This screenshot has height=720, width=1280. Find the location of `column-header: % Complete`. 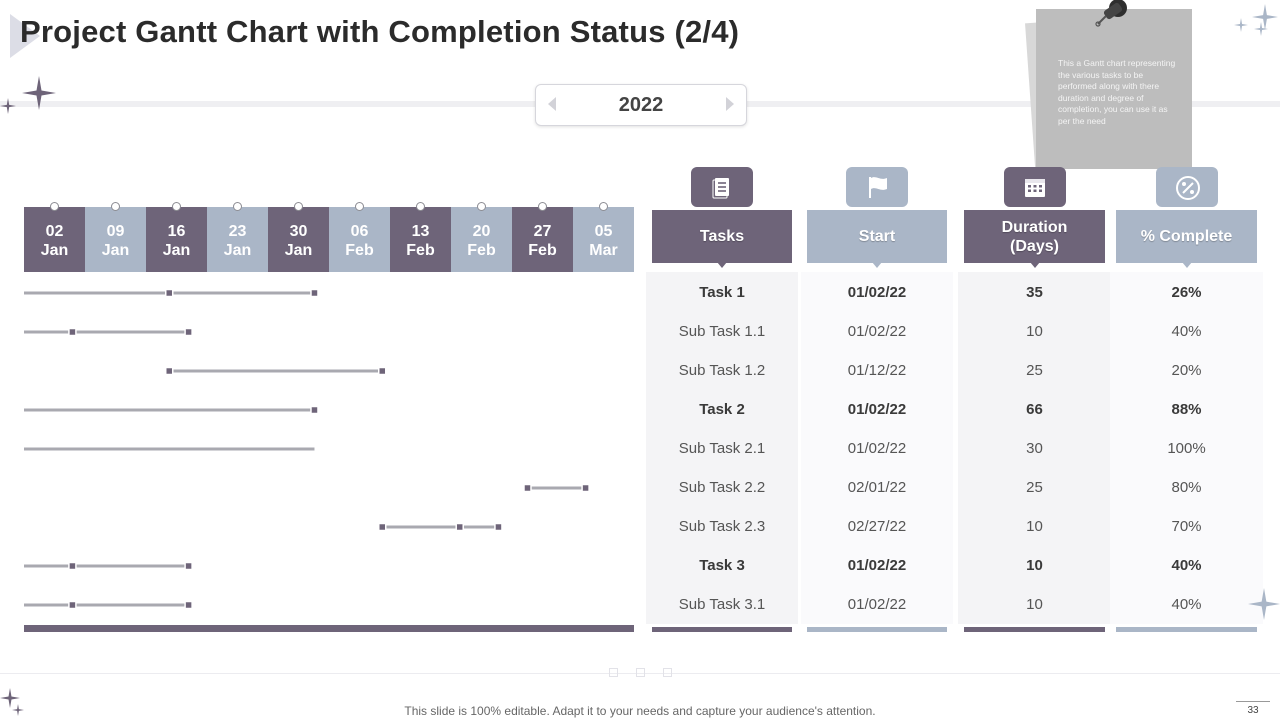

column-header: % Complete is located at coordinates (1186, 236).